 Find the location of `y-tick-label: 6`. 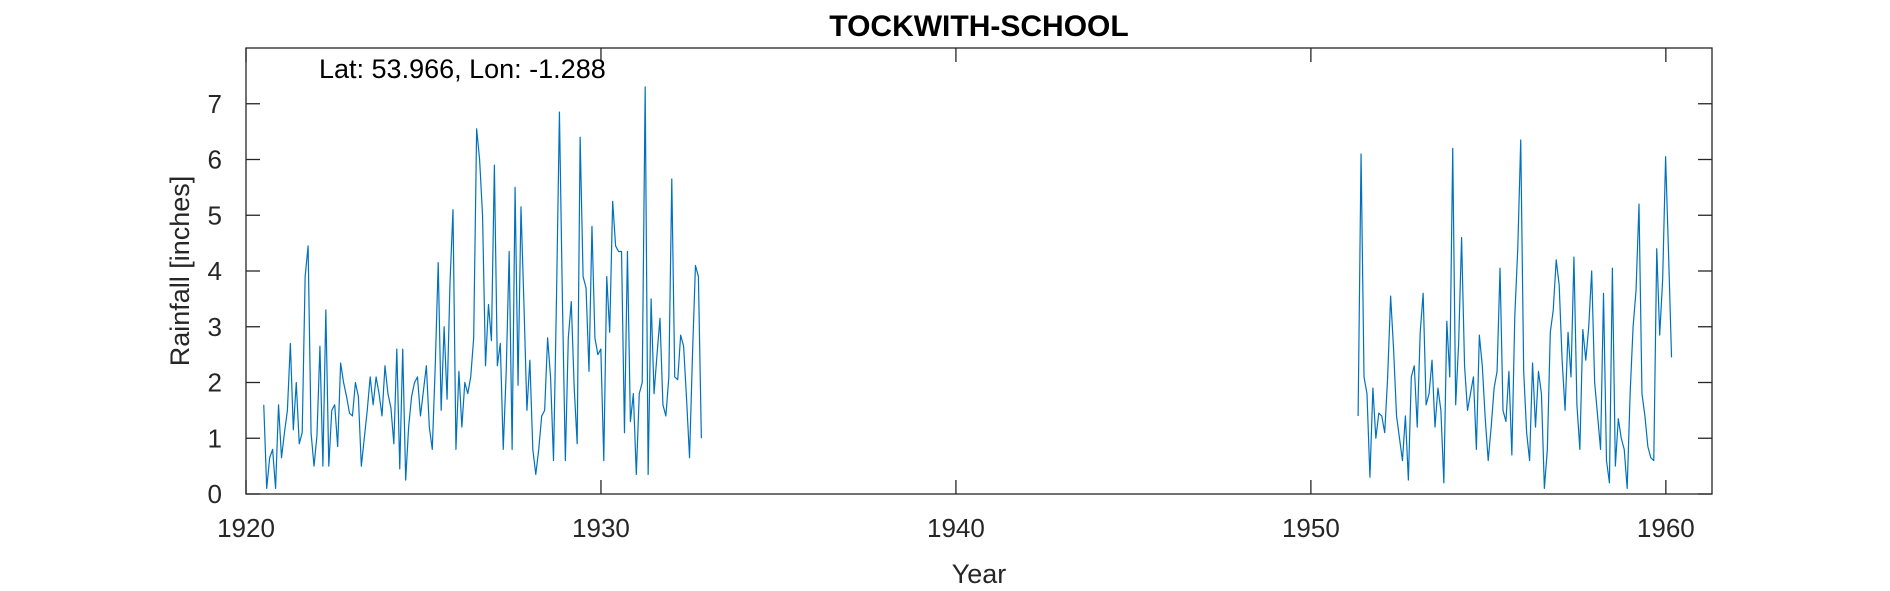

y-tick-label: 6 is located at coordinates (215, 160).